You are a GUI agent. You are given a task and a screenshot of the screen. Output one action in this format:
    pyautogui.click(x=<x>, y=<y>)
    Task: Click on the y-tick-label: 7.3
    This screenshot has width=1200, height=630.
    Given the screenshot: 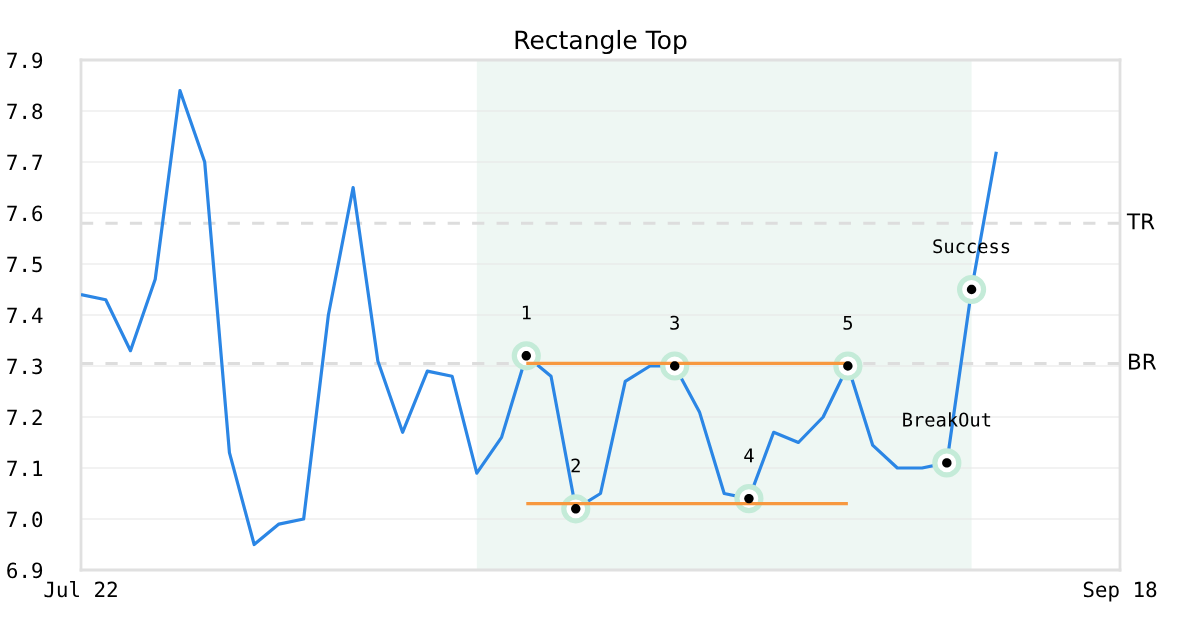 What is the action you would take?
    pyautogui.click(x=24, y=366)
    